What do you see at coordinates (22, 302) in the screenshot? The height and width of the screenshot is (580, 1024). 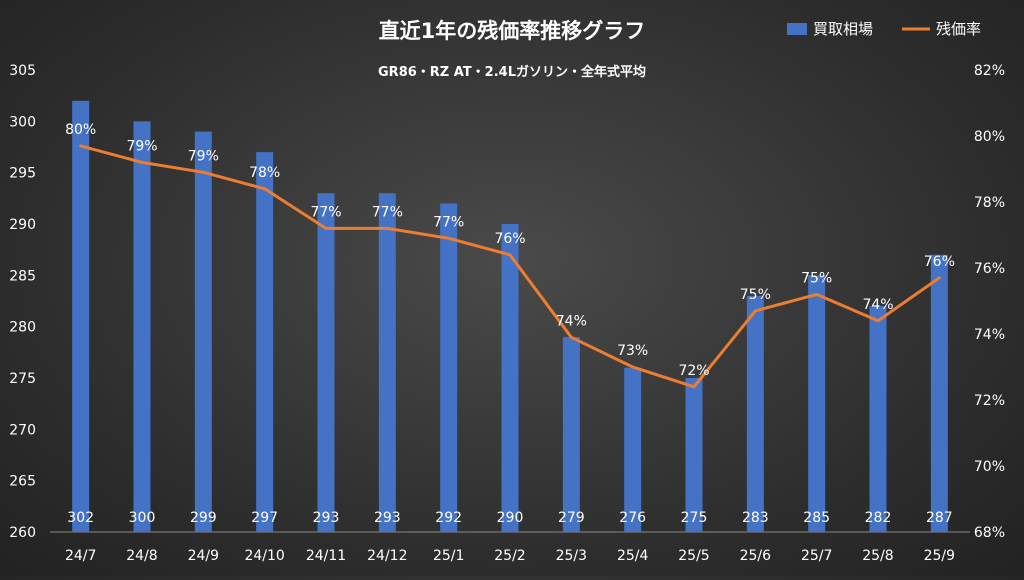 I see `left-axis: 260 265 270 275 280 285 290 295 300 305` at bounding box center [22, 302].